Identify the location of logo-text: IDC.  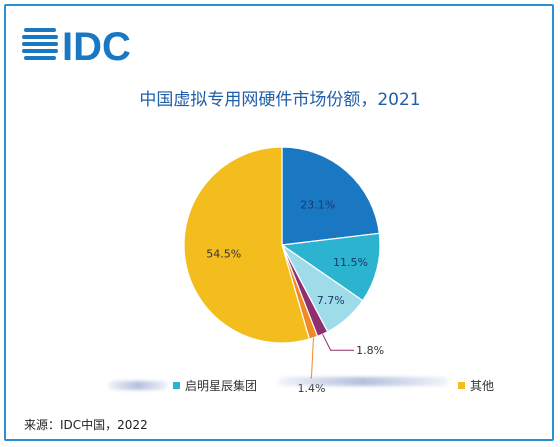
(96, 44).